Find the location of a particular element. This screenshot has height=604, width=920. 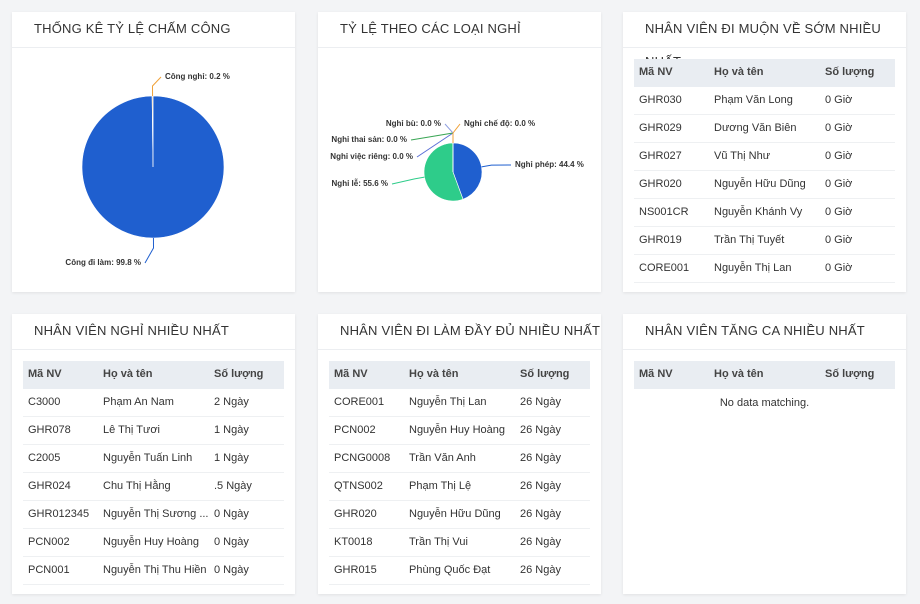

table-row: GHR015 Phùng Quốc Đạt 26 Ngày is located at coordinates (459, 571).